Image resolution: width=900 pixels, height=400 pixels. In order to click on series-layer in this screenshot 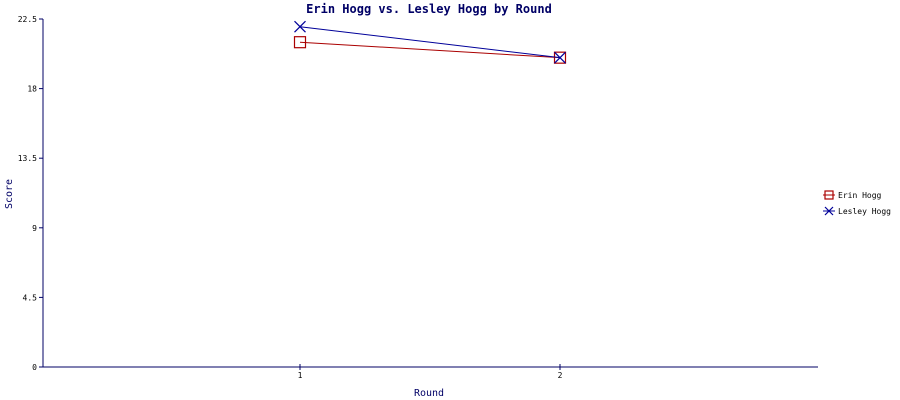, I will do `click(430, 42)`.